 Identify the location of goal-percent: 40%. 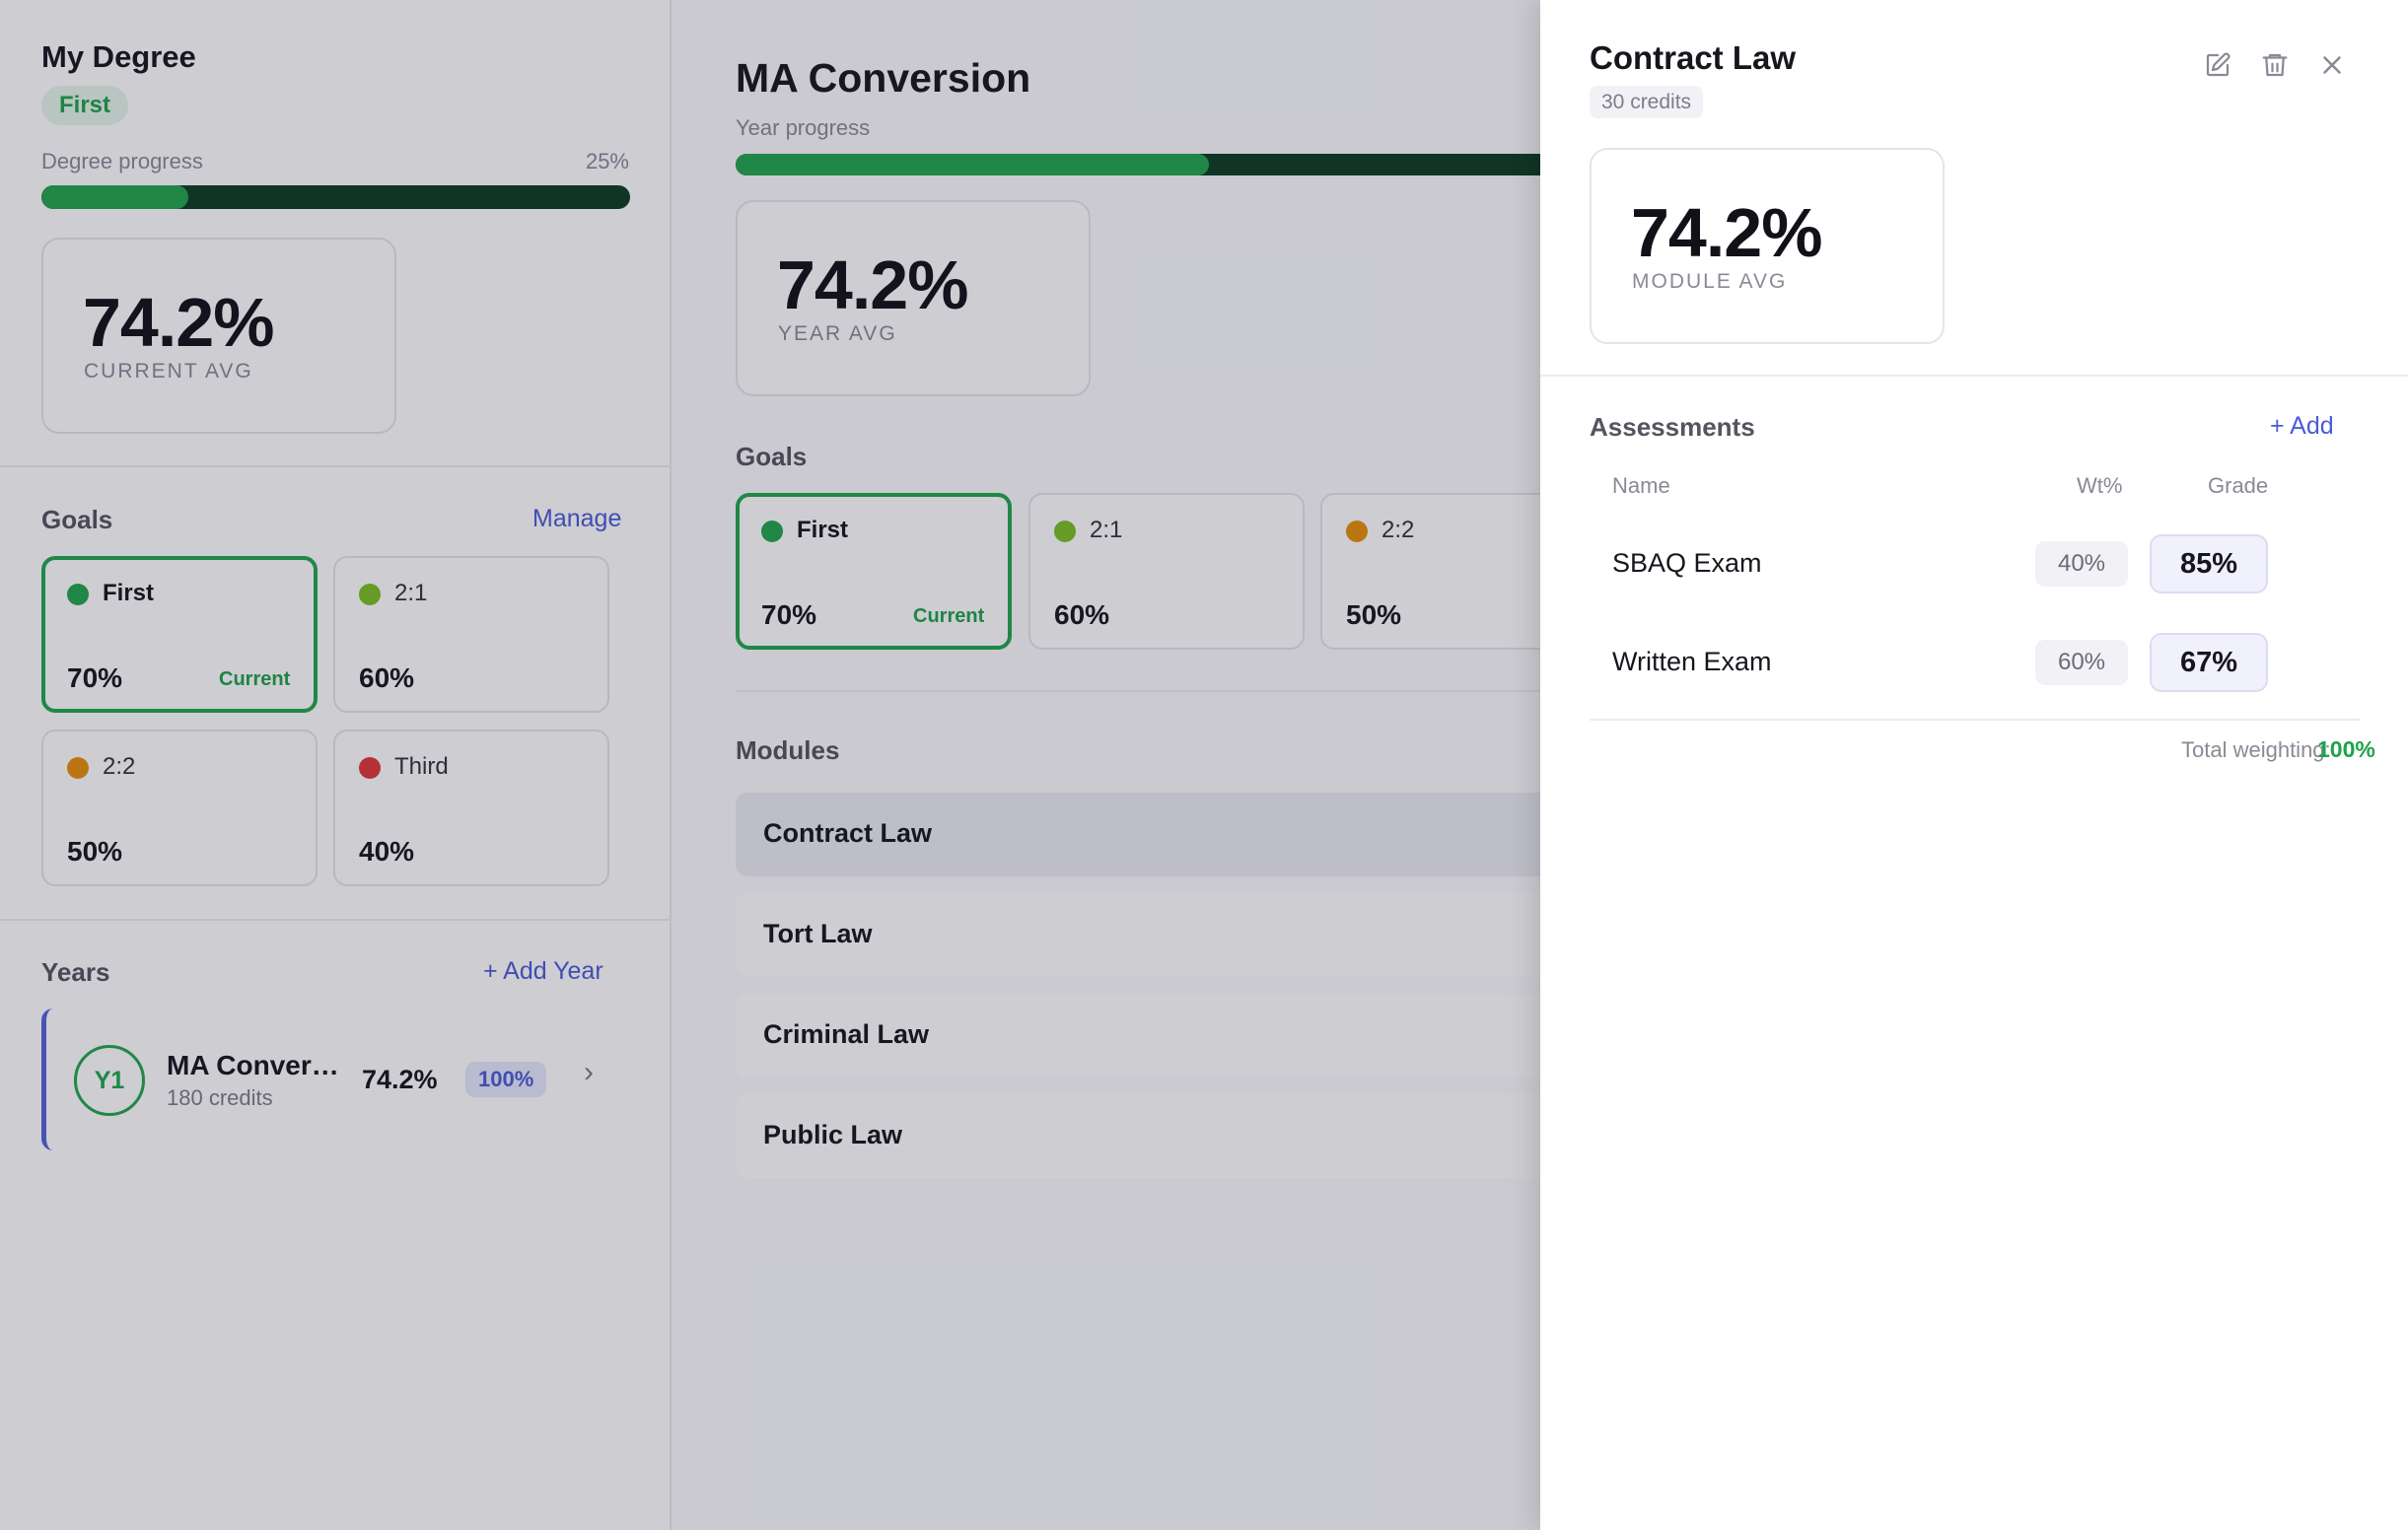
(387, 851).